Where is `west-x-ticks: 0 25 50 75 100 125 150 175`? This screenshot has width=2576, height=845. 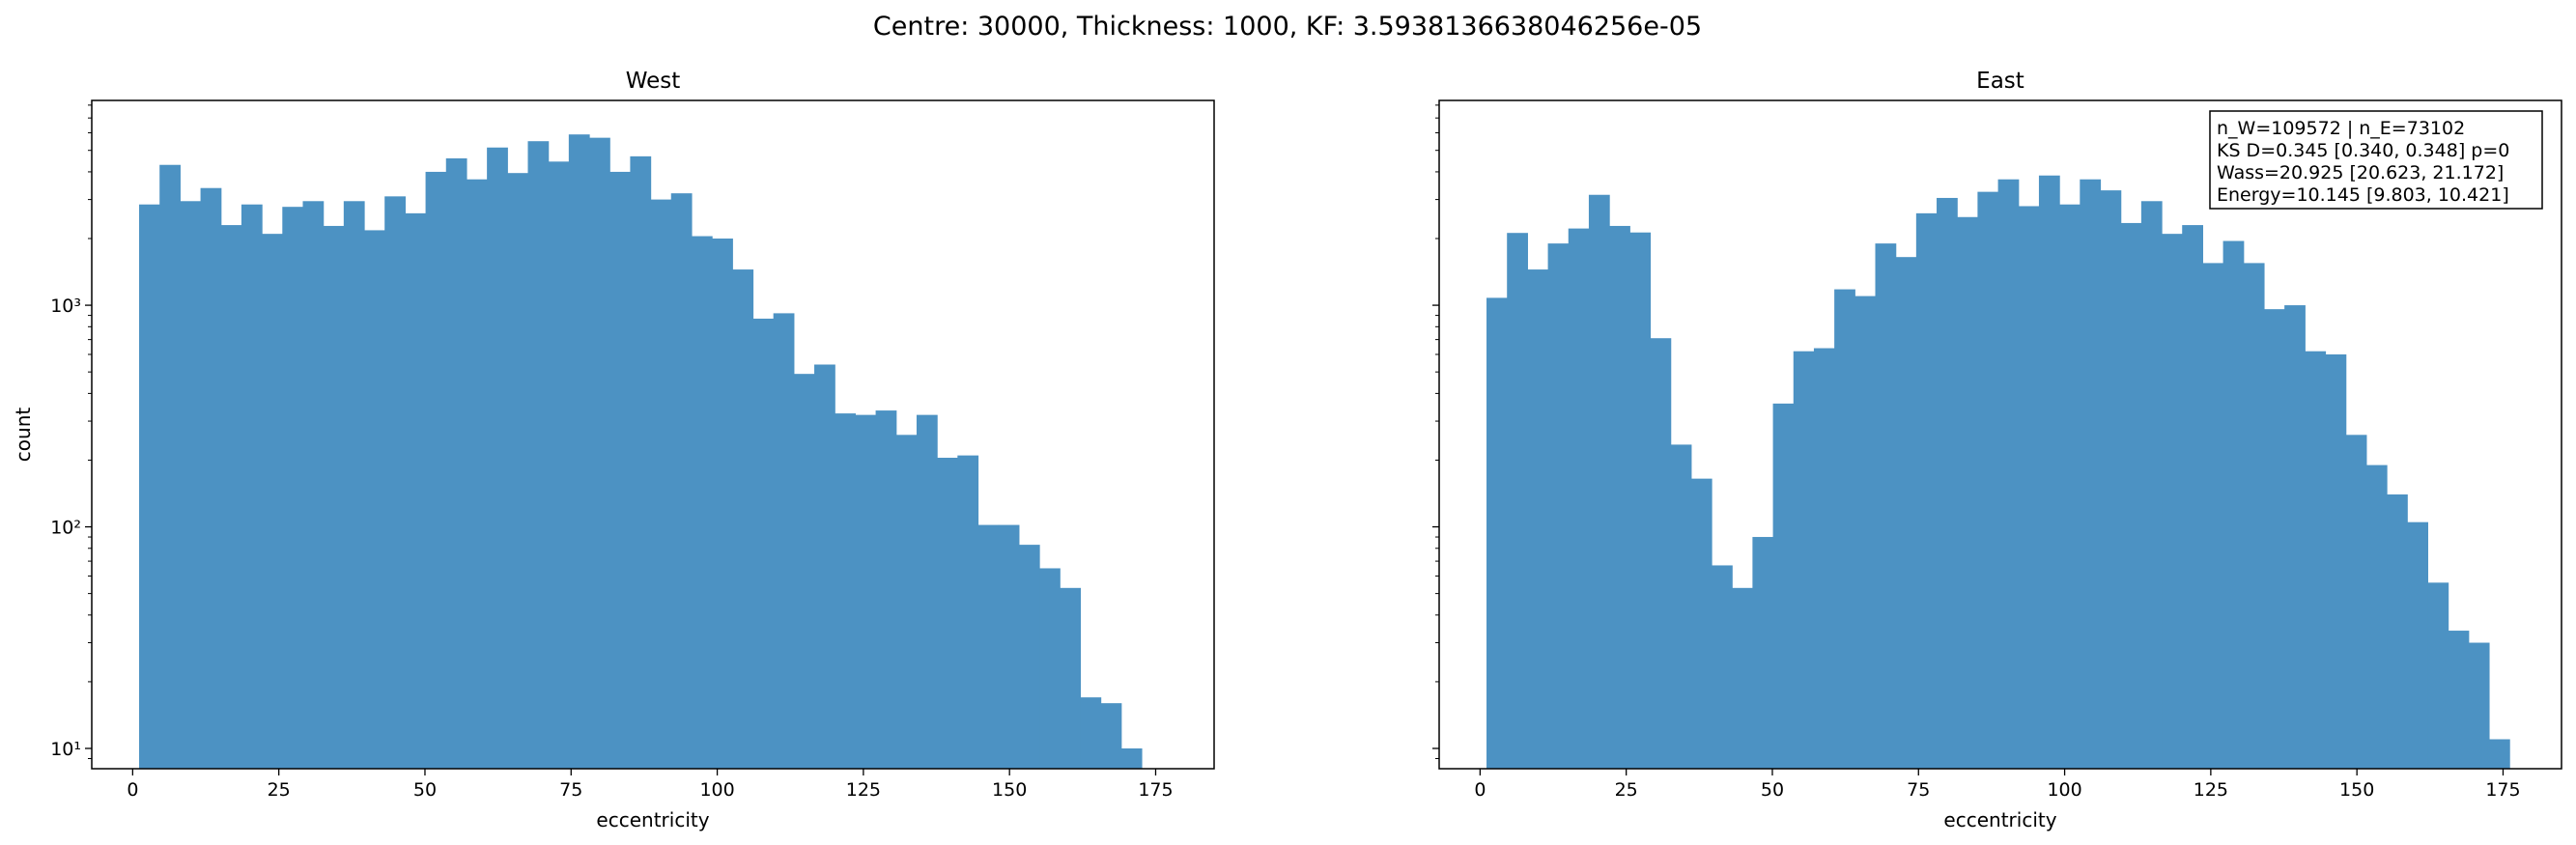 west-x-ticks: 0 25 50 75 100 125 150 175 is located at coordinates (650, 785).